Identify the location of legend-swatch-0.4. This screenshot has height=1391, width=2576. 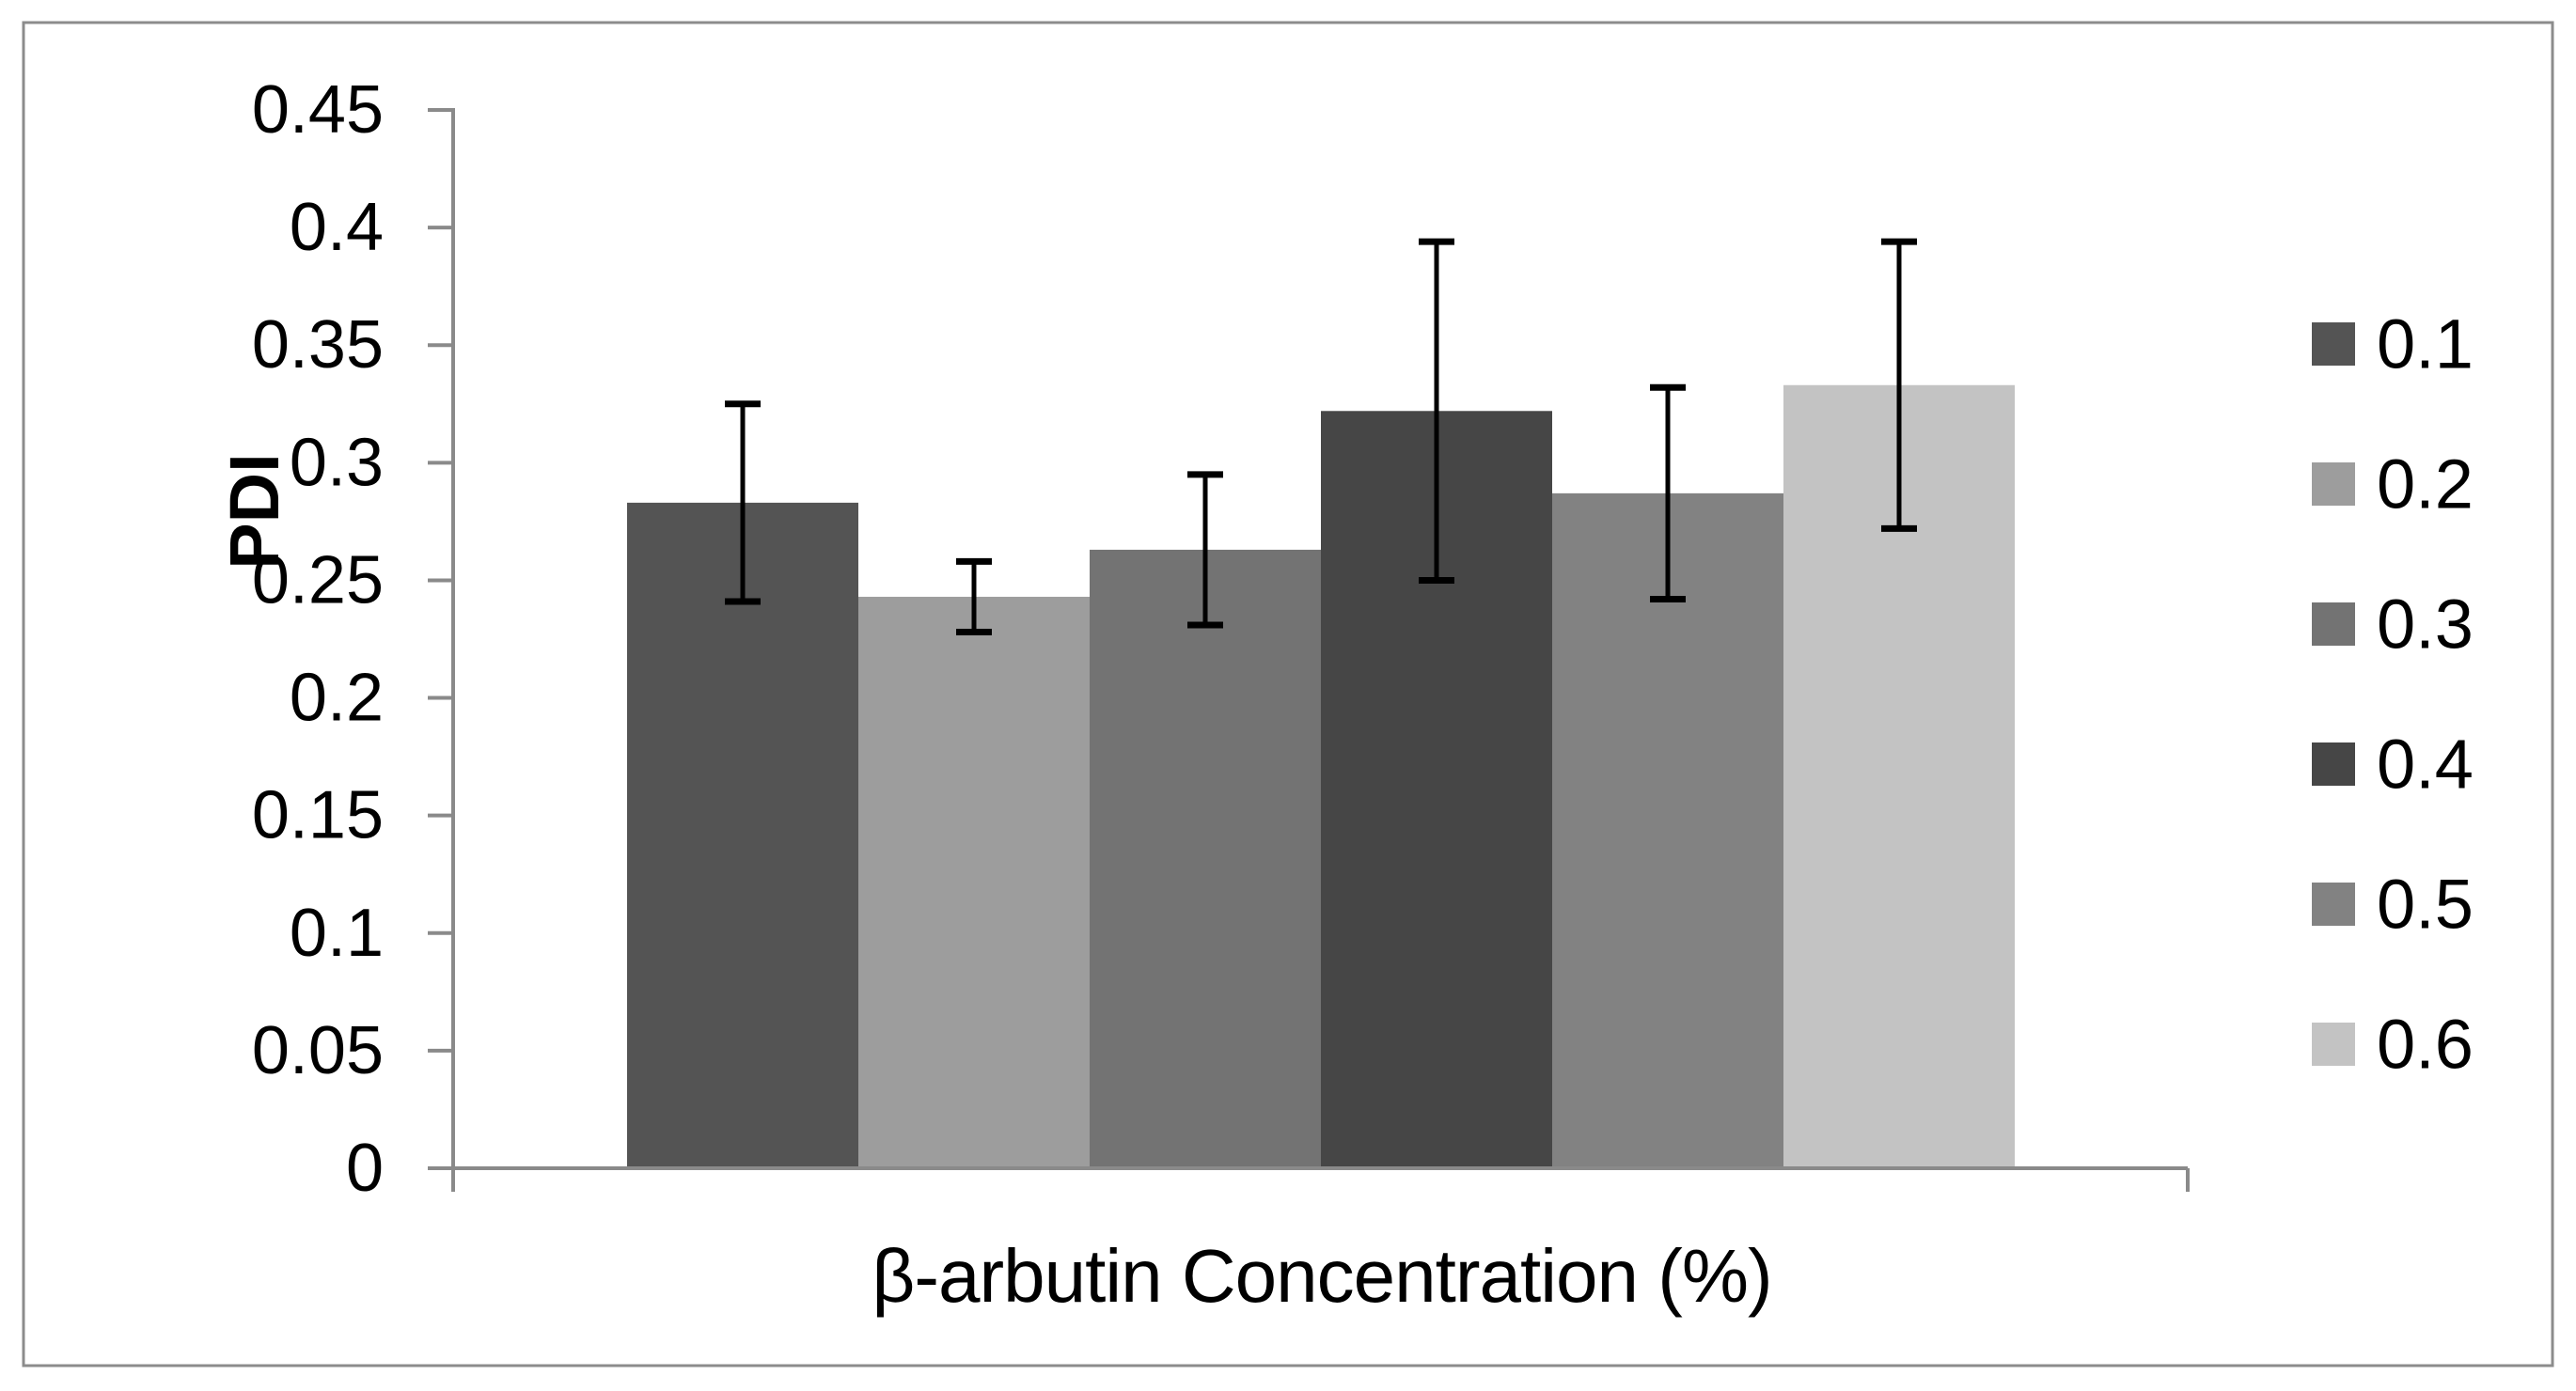
(2333, 764).